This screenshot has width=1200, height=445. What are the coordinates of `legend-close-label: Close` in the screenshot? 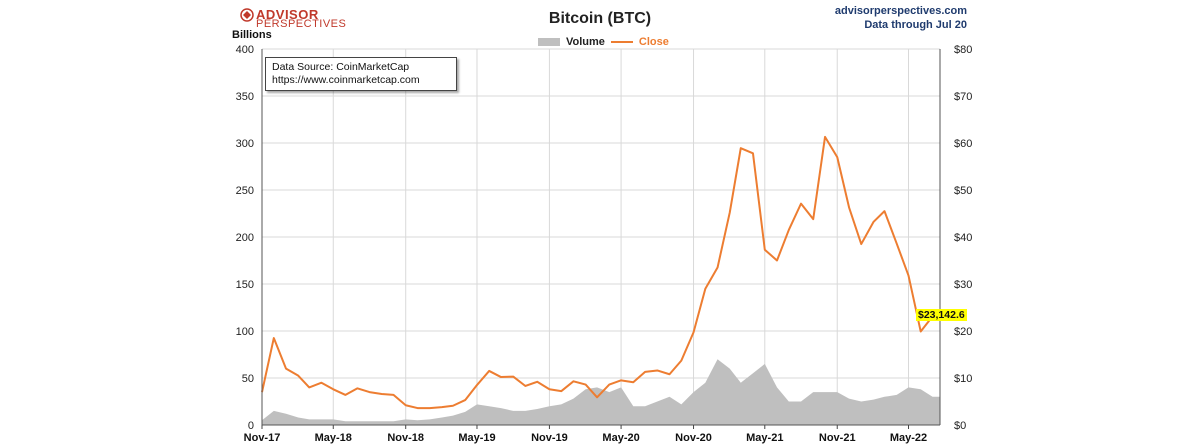 It's located at (653, 42).